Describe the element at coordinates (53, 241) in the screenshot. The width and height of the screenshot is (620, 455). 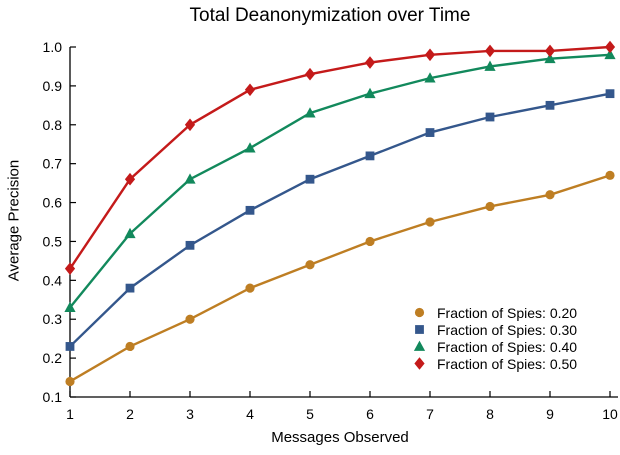
I see `y-tick-label: 0.5` at that location.